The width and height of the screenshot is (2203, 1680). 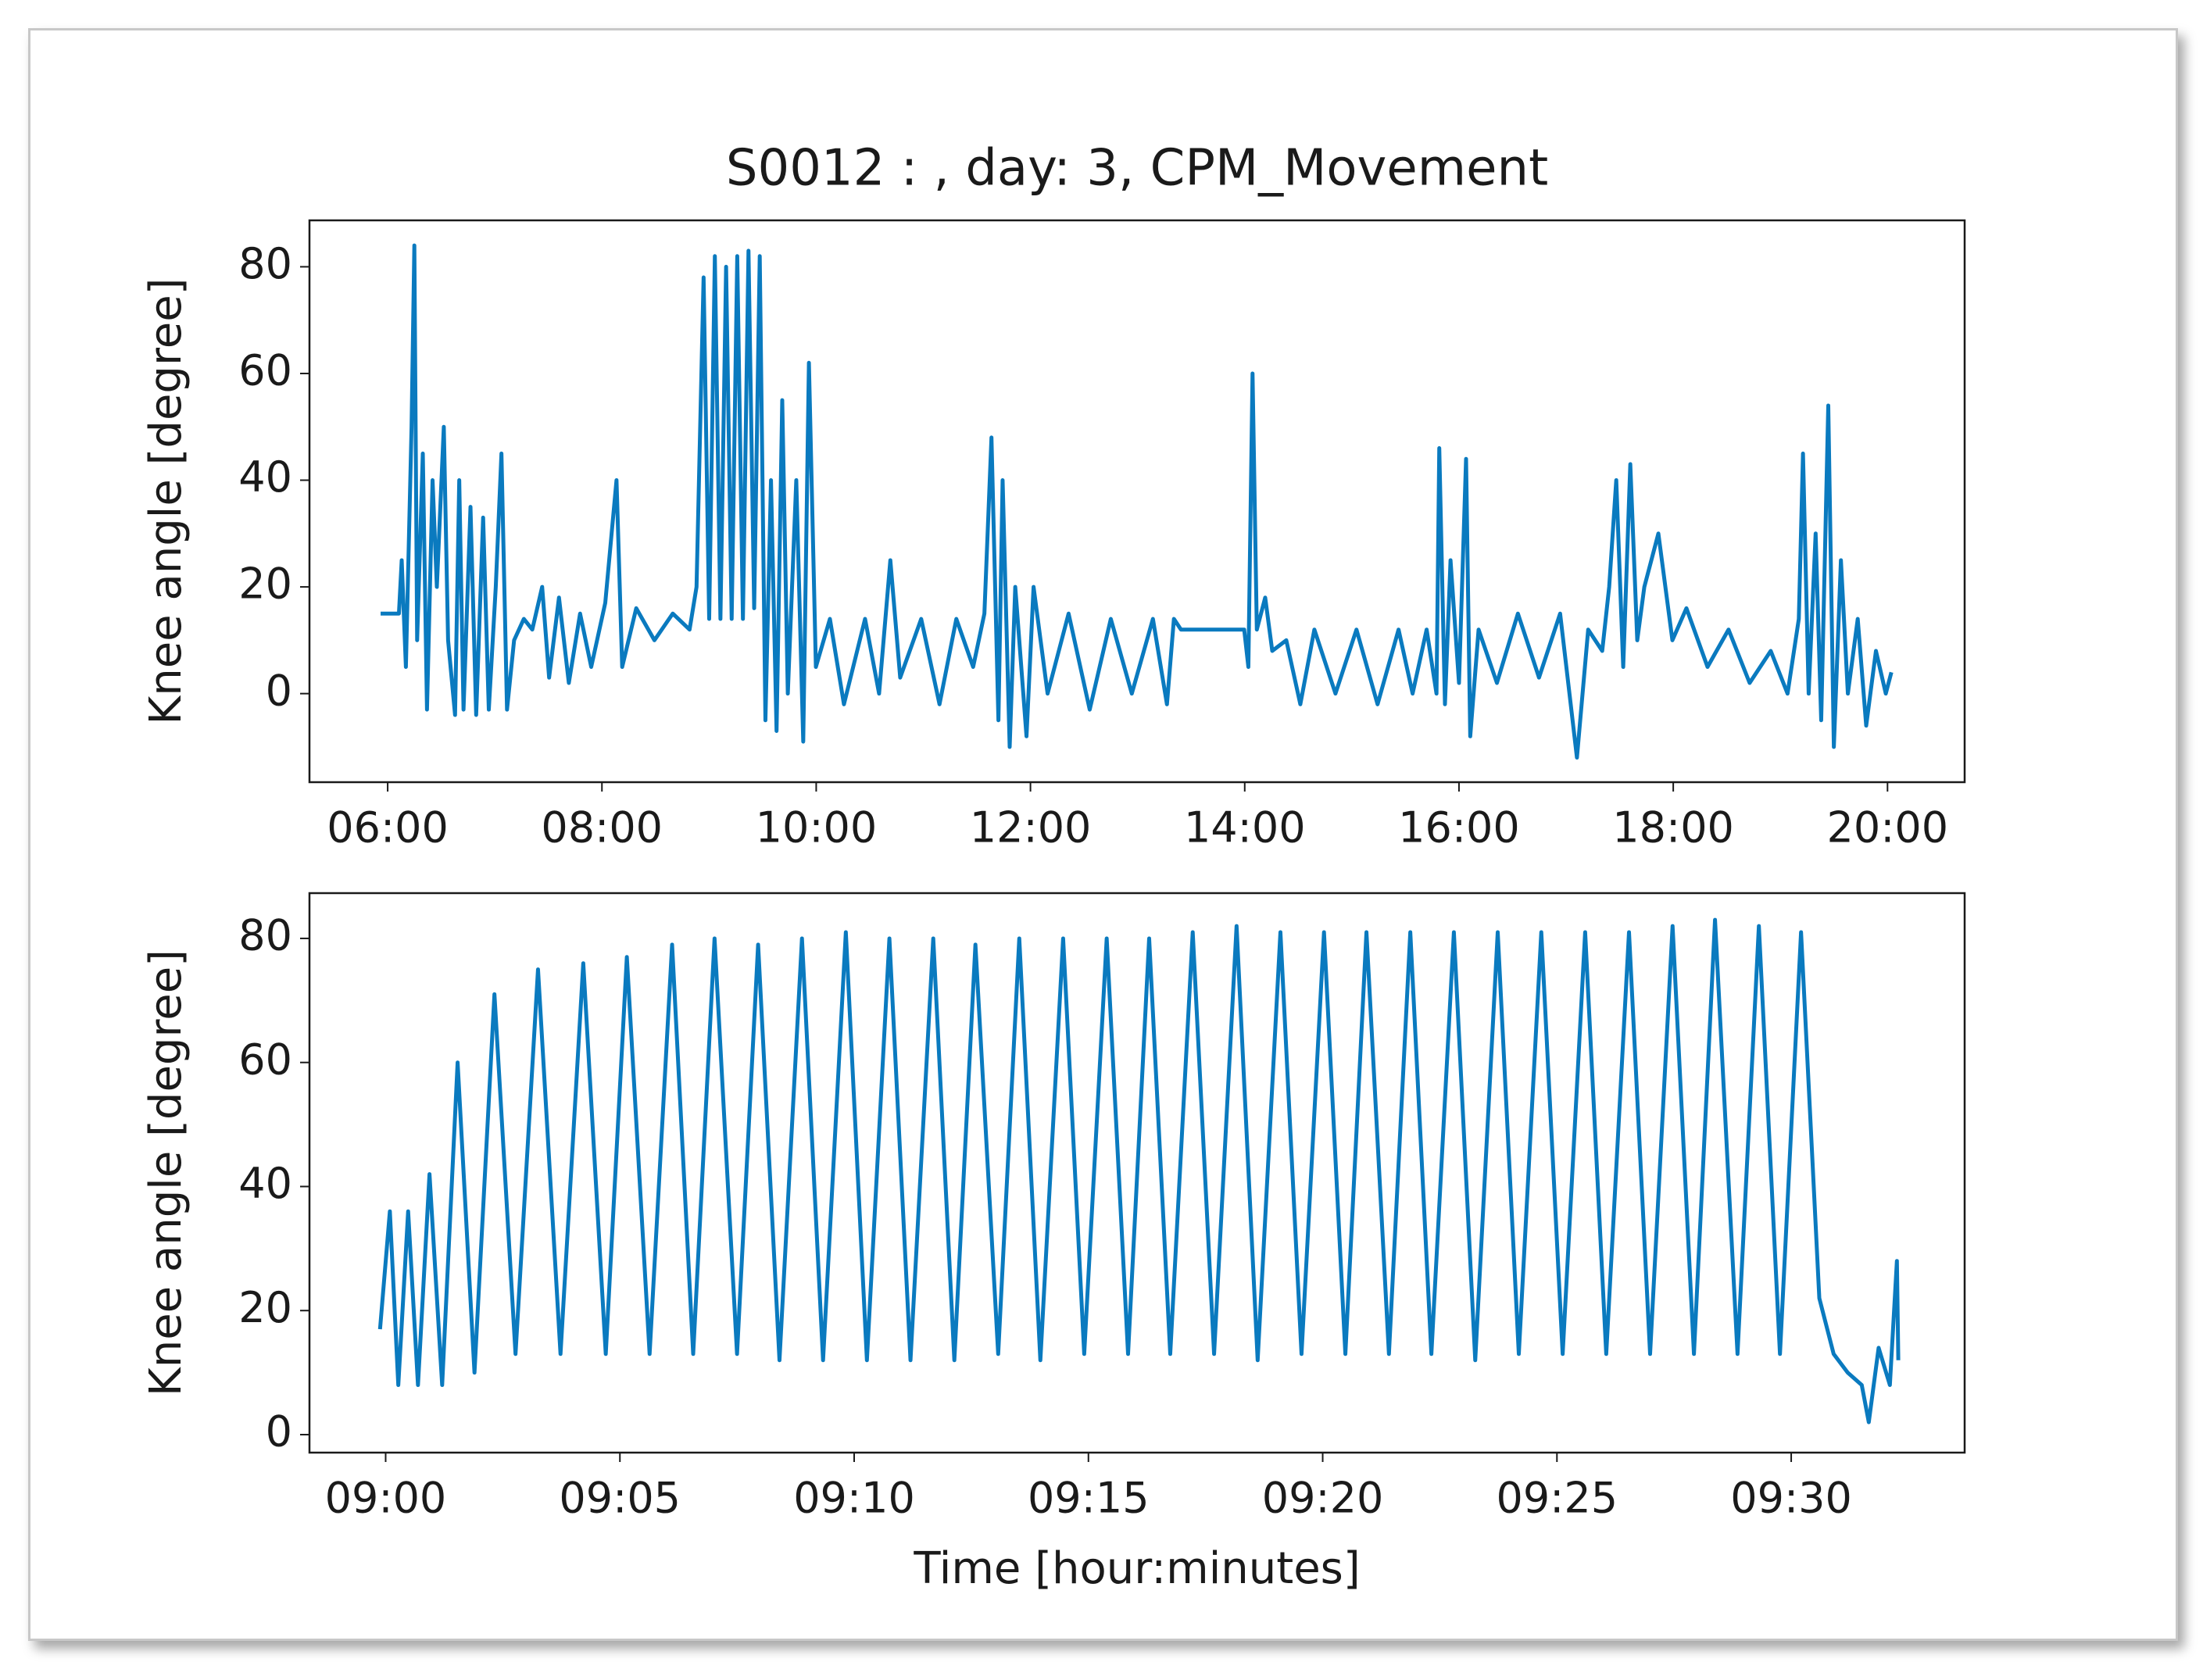 I want to click on x-tick-label: 20:00, so click(x=1887, y=828).